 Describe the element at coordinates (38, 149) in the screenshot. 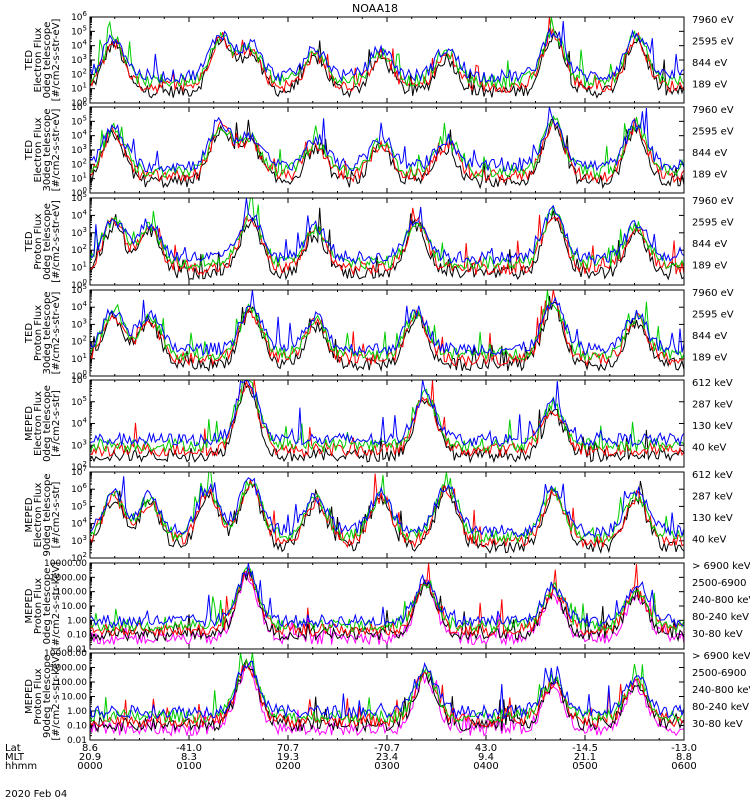

I see `y-axis-label-line: Electron Flux` at that location.